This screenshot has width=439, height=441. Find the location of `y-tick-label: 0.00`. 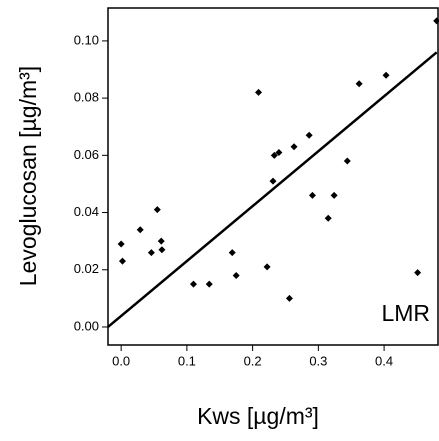

y-tick-label: 0.00 is located at coordinates (86, 325).